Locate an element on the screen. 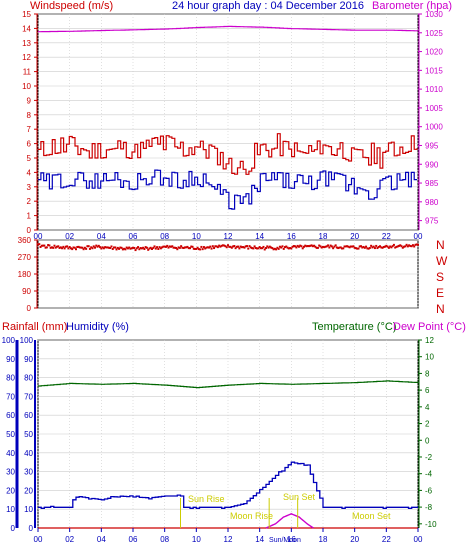 Image resolution: width=468 pixels, height=555 pixels. lower-hour-label: 02 is located at coordinates (69, 539).